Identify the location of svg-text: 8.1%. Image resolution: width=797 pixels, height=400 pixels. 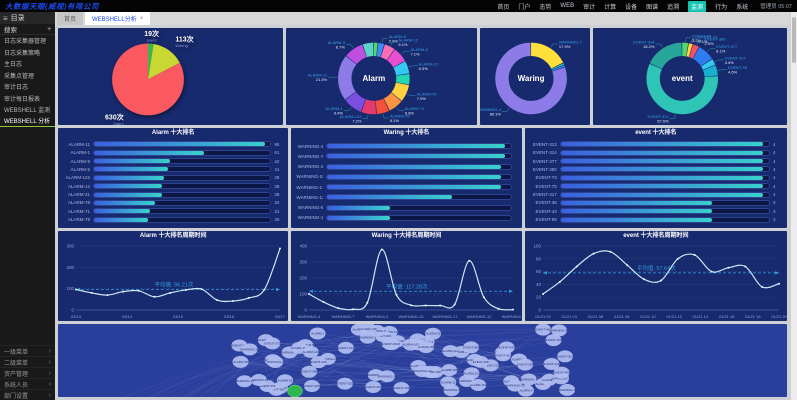
(721, 51).